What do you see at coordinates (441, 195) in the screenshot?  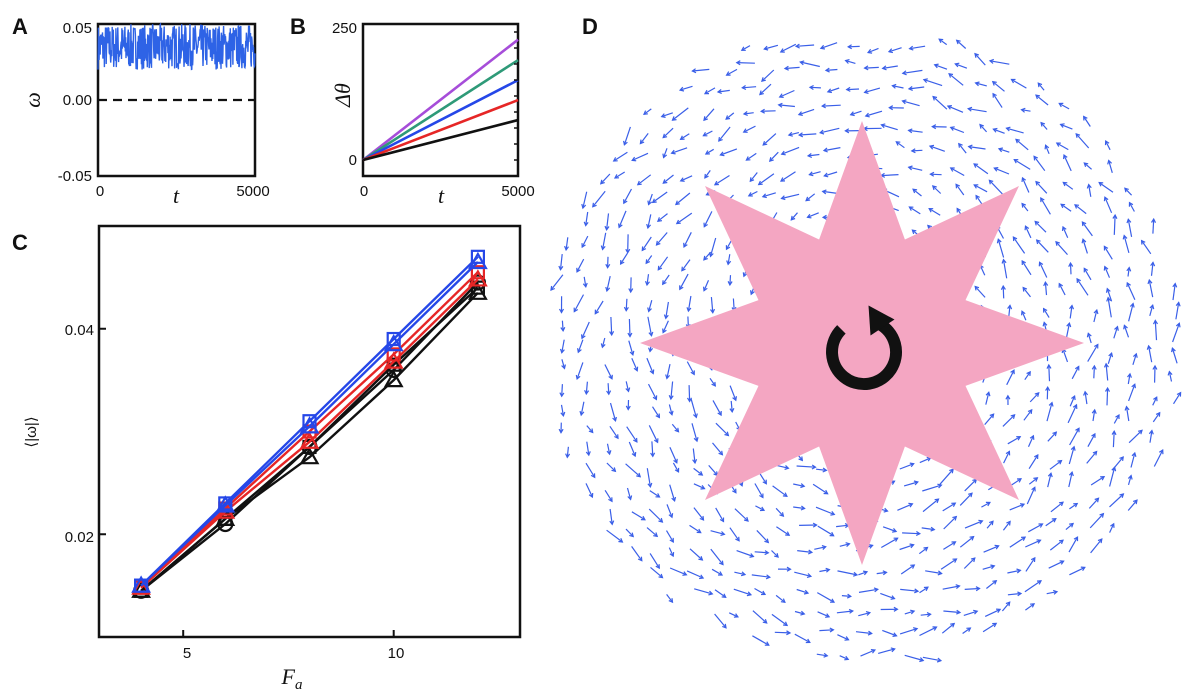 I see `b-xlabel: t` at bounding box center [441, 195].